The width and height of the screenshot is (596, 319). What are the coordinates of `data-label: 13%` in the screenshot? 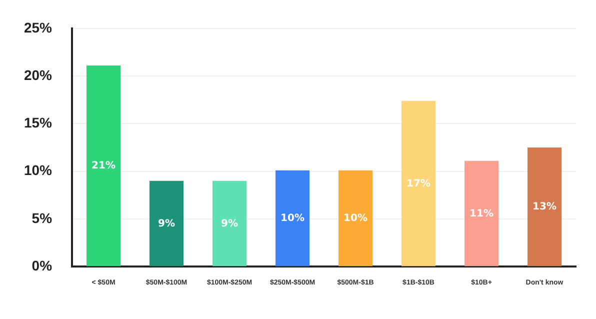 It's located at (544, 207).